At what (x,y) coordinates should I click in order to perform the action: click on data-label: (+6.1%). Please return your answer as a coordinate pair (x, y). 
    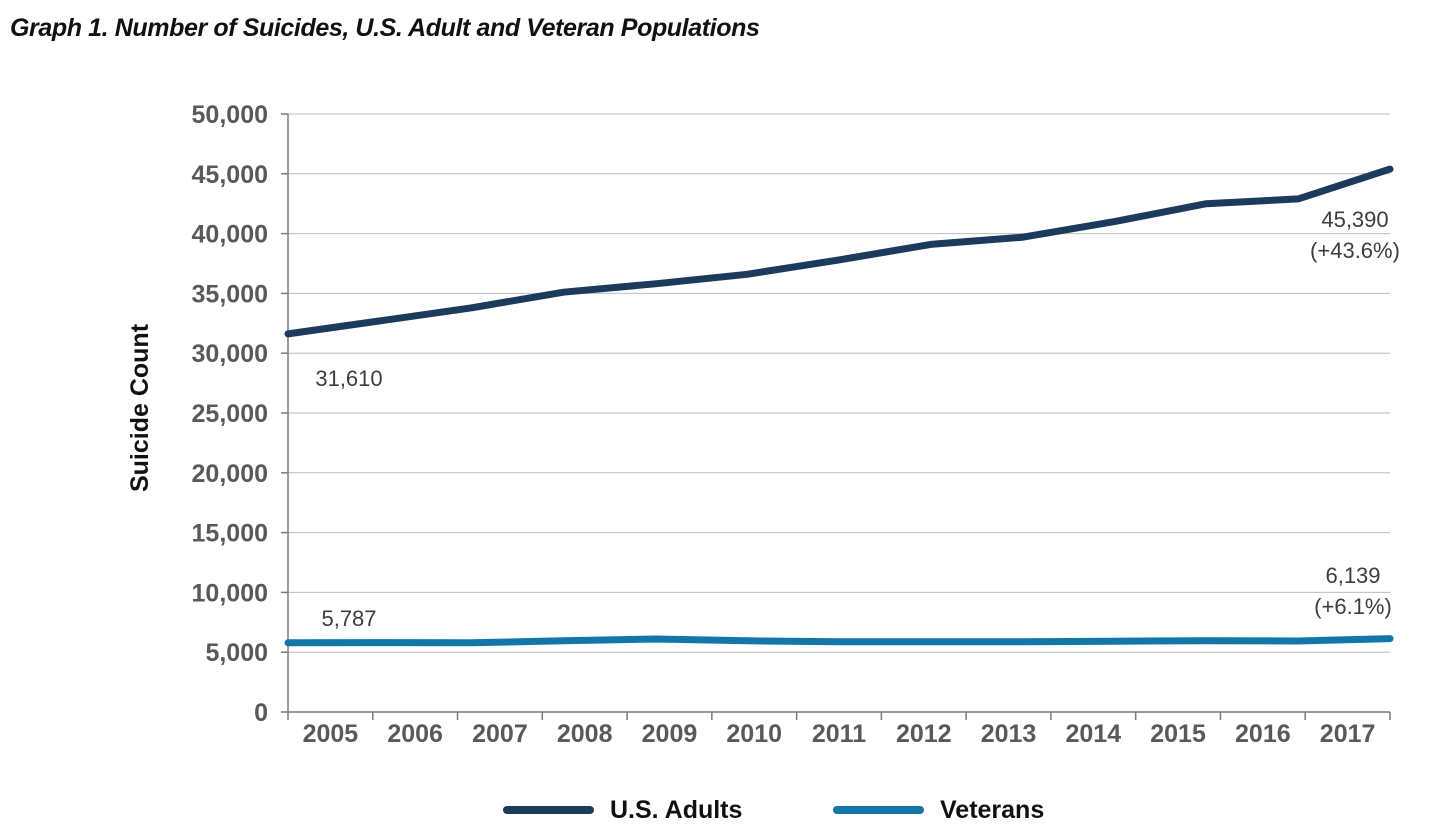
    Looking at the image, I should click on (1353, 606).